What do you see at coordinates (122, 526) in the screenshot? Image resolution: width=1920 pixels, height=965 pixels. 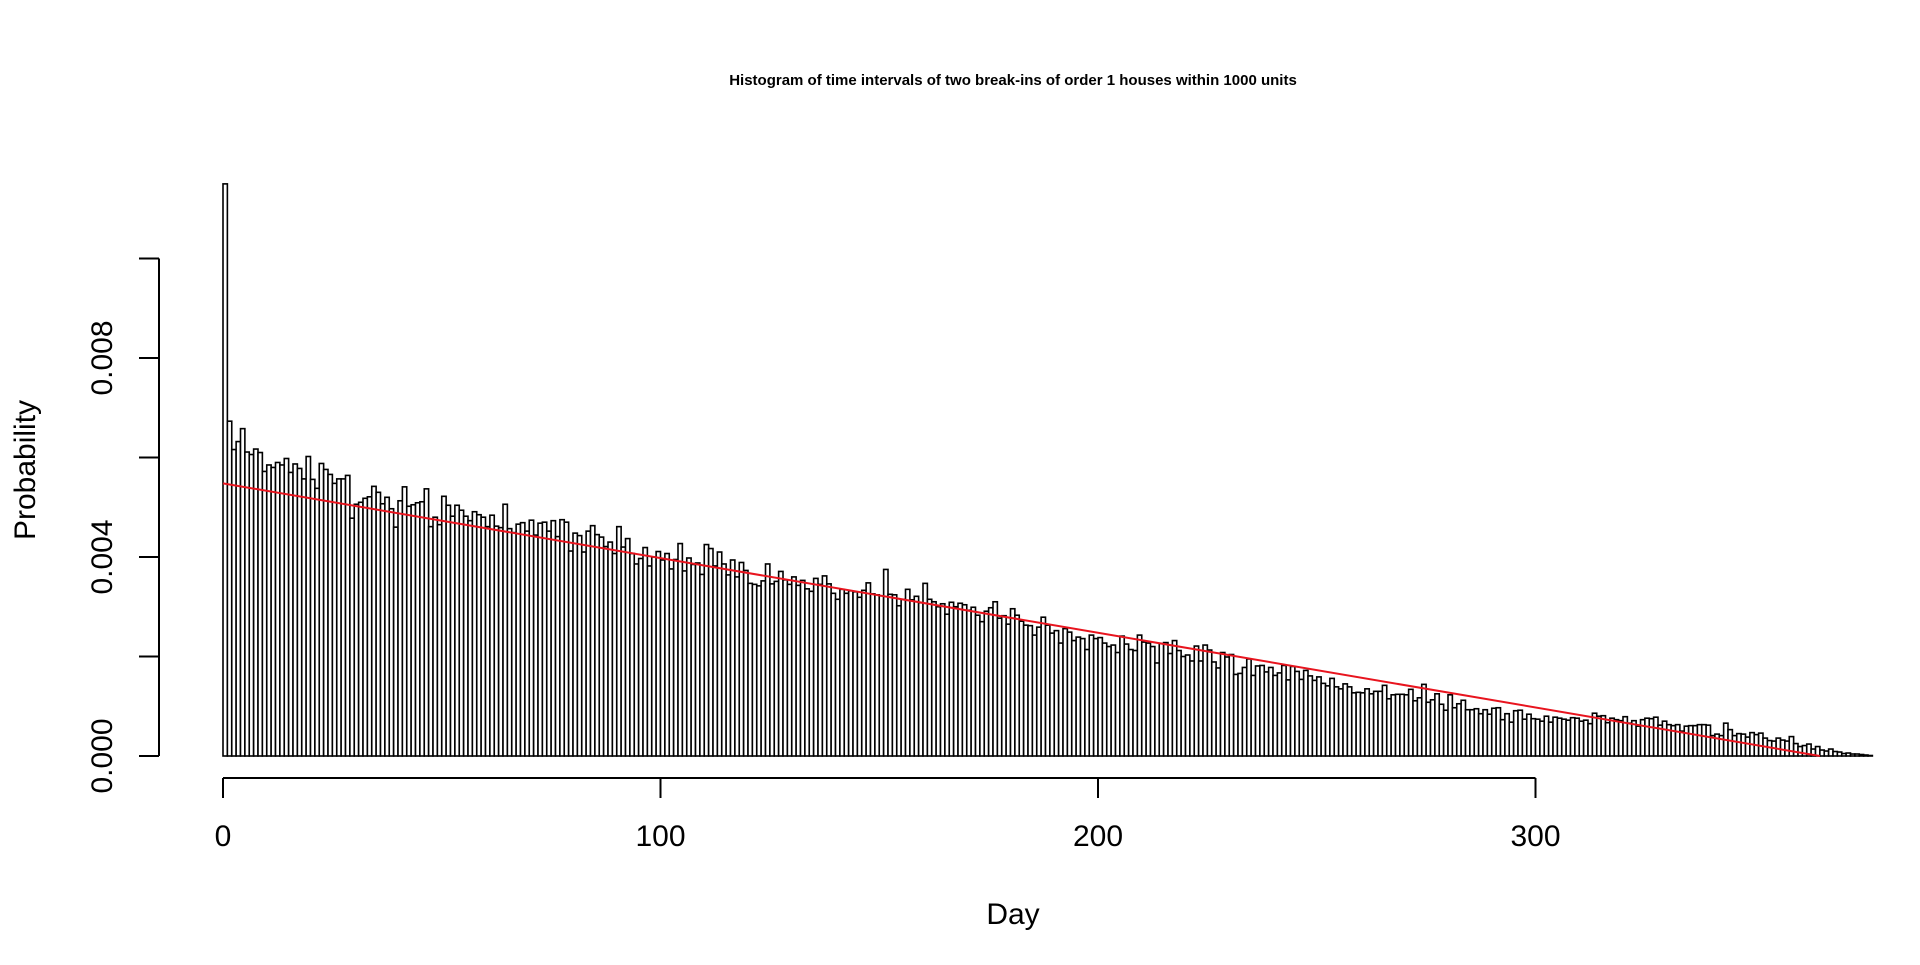 I see `y-axis: 0.000 0.004 0.008` at bounding box center [122, 526].